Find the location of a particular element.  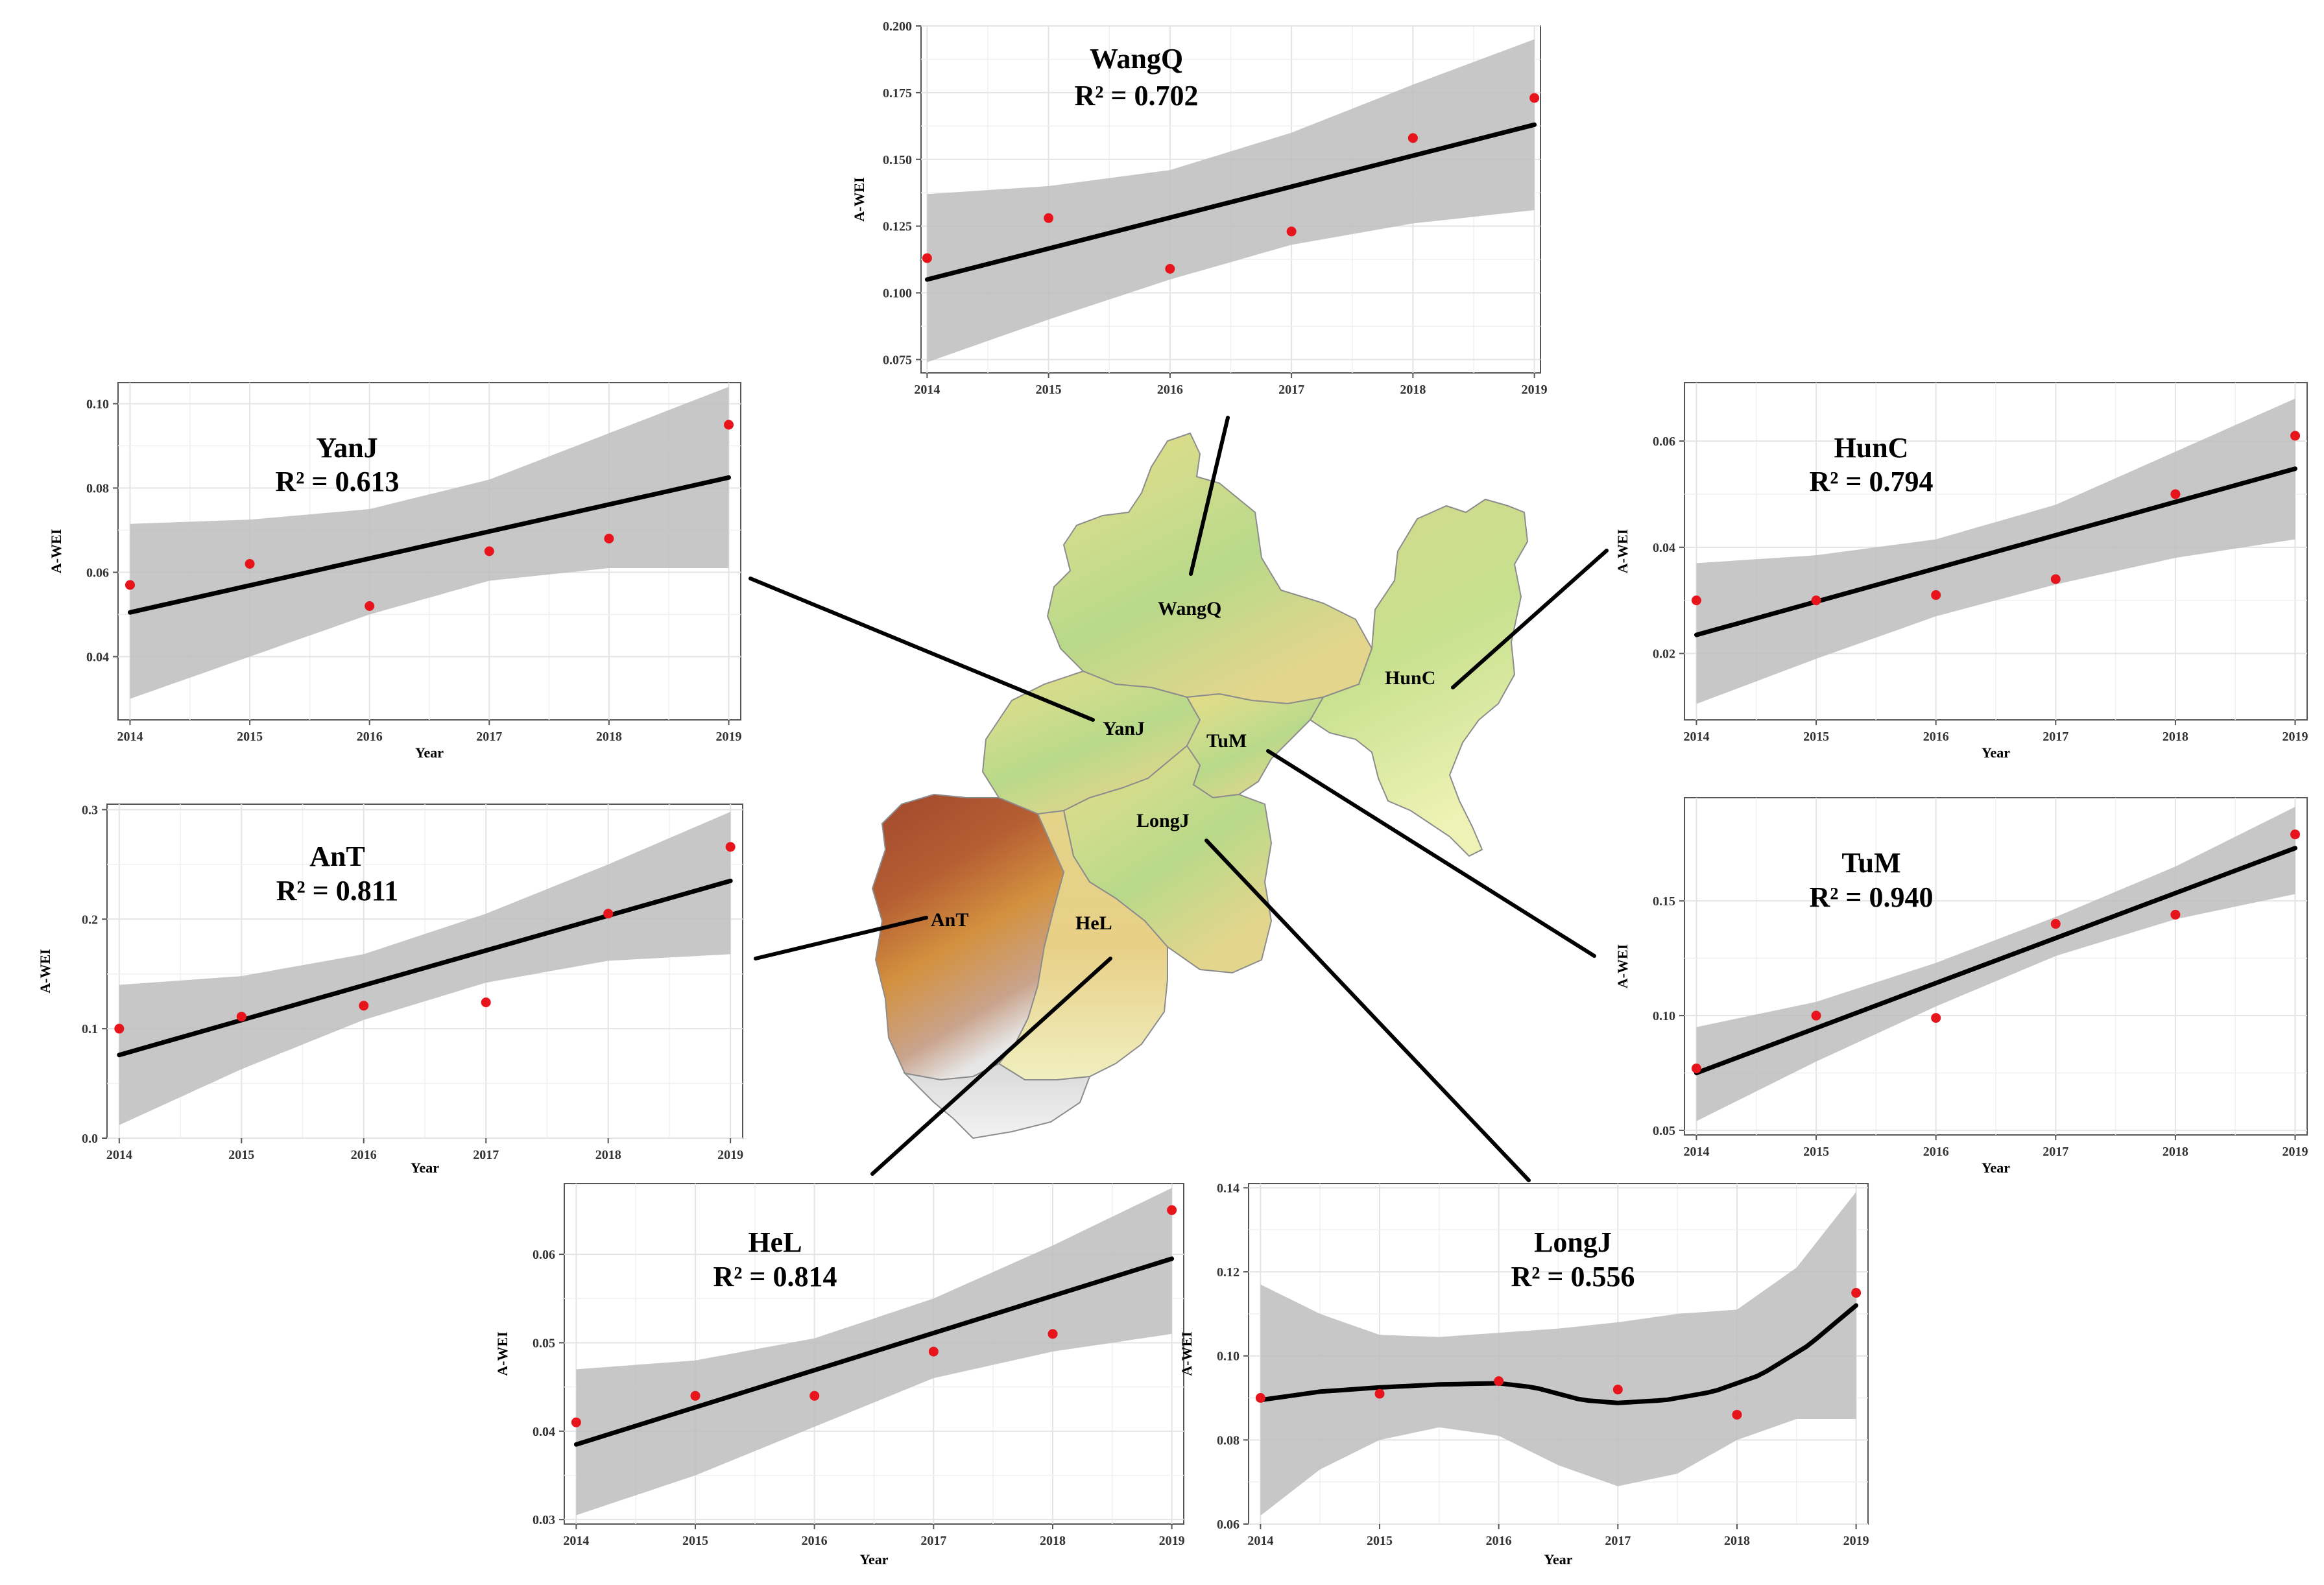

ant-chart-title: AnT is located at coordinates (337, 856).